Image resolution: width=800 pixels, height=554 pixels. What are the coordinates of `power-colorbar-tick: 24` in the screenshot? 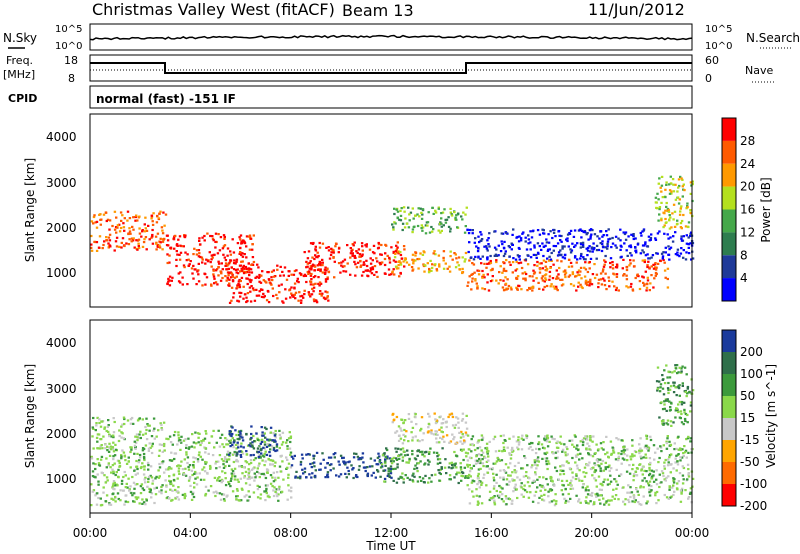 It's located at (747, 164).